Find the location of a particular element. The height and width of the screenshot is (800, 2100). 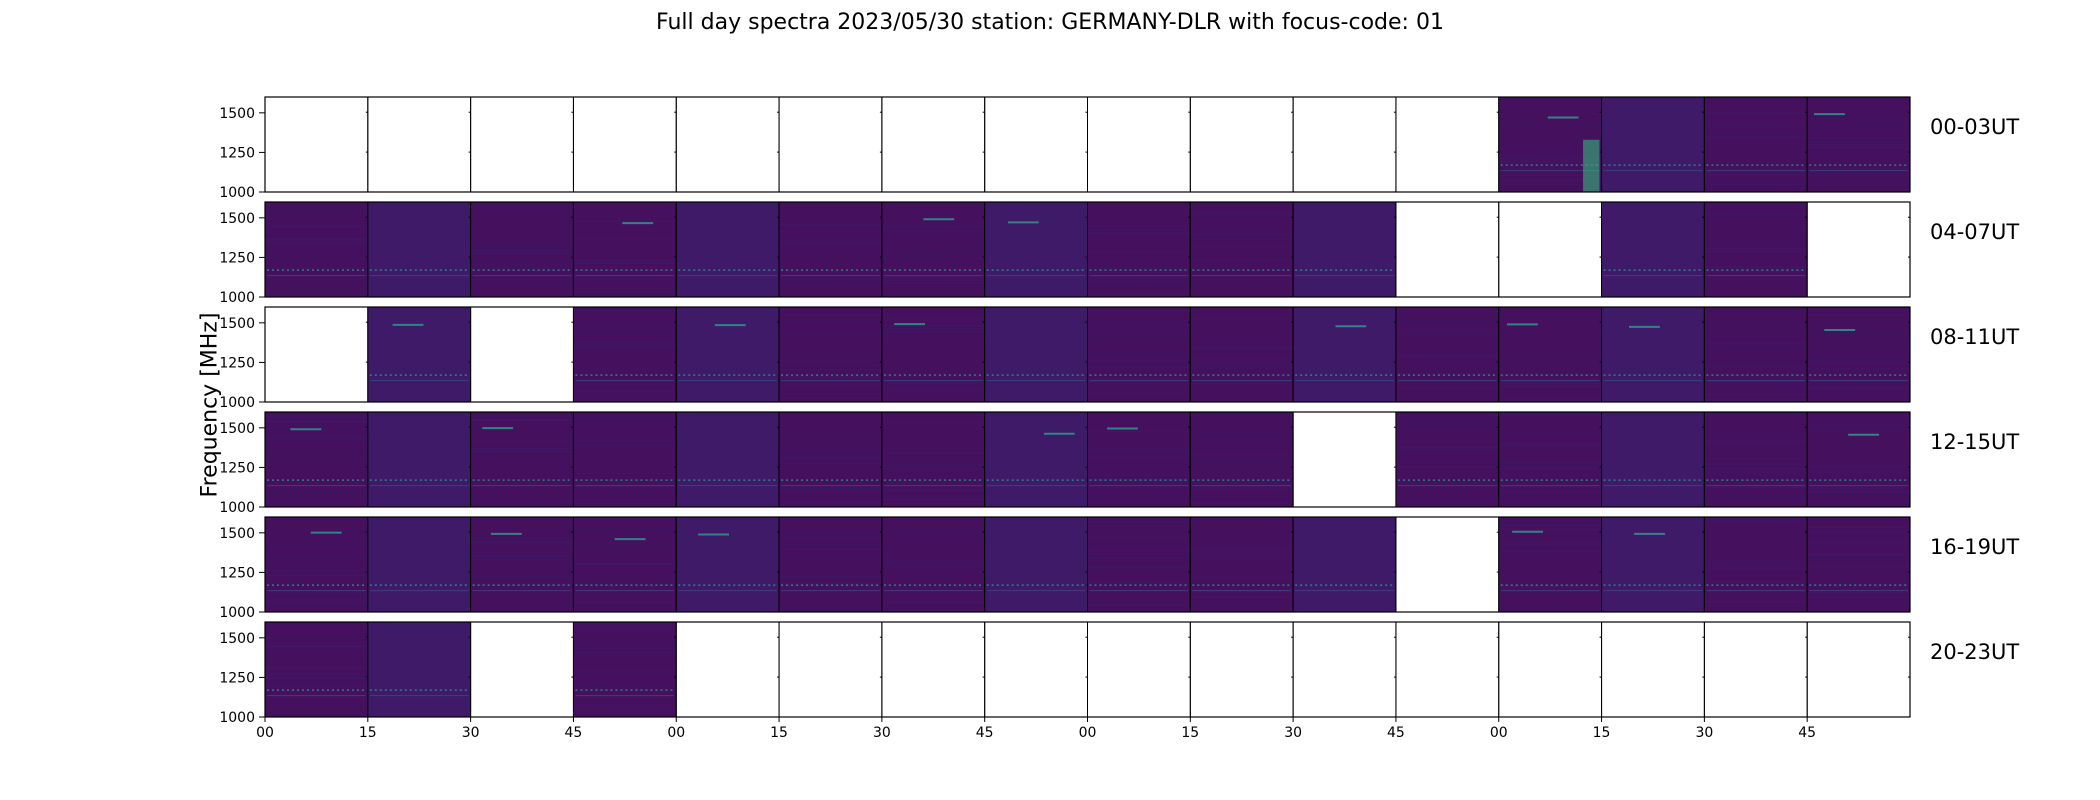

spectrum-panel-r0-c15 is located at coordinates (1858, 144).